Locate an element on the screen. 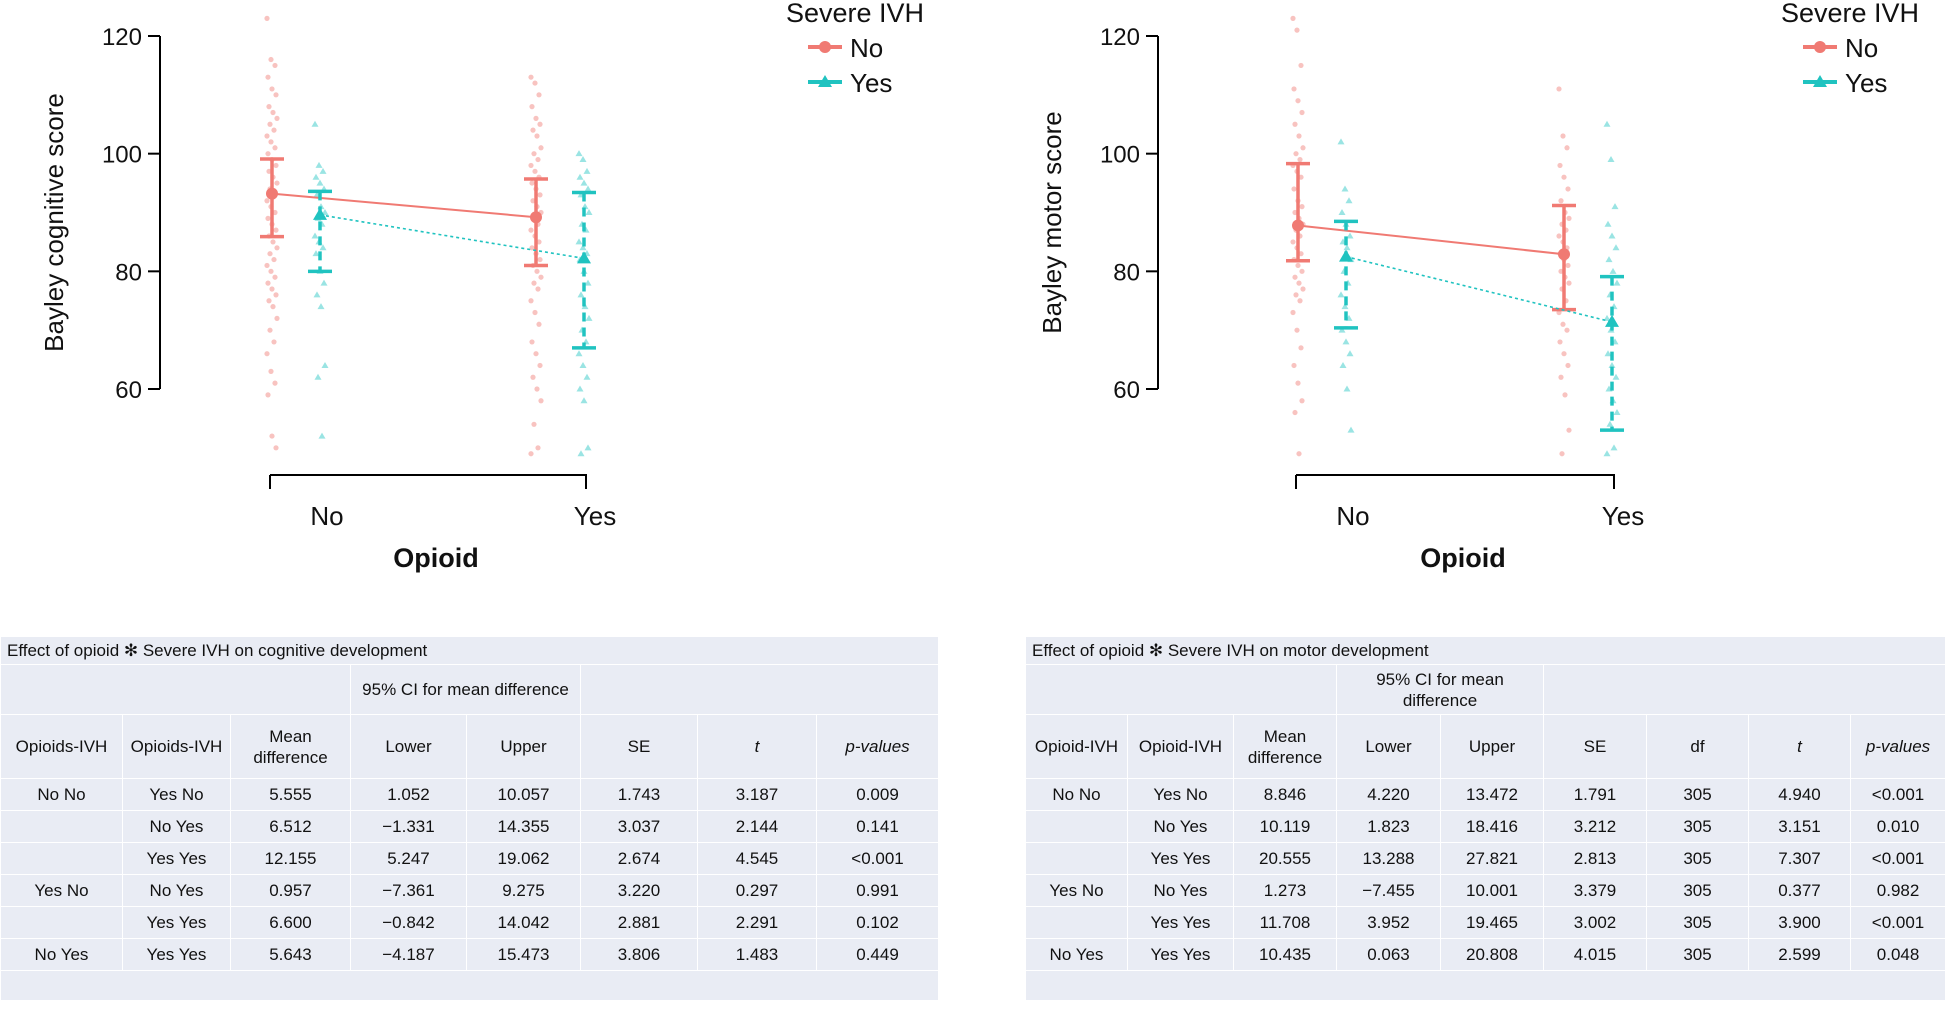 This screenshot has width=1947, height=1010. table-cell: Yes Yes is located at coordinates (176, 922).